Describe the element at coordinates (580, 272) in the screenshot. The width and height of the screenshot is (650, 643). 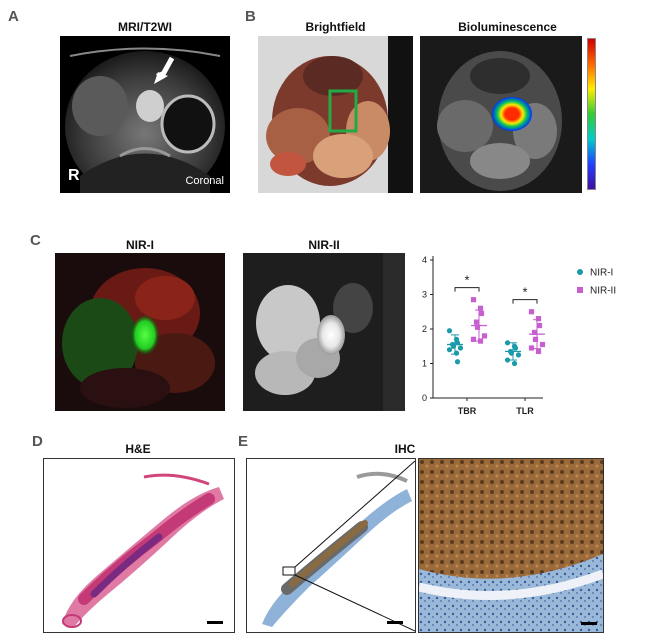
I see `legend-marker-nir-i` at that location.